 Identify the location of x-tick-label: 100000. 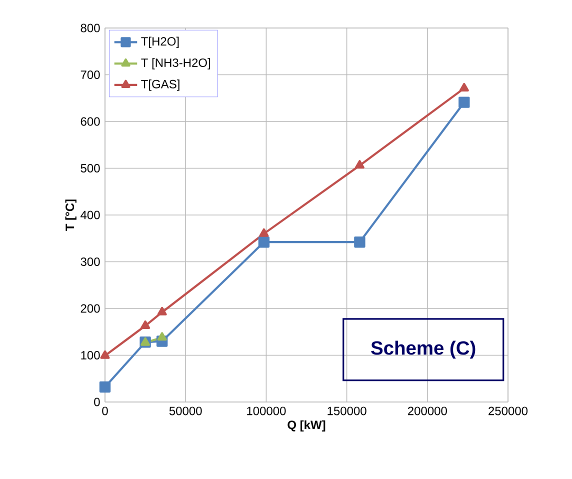
(266, 411).